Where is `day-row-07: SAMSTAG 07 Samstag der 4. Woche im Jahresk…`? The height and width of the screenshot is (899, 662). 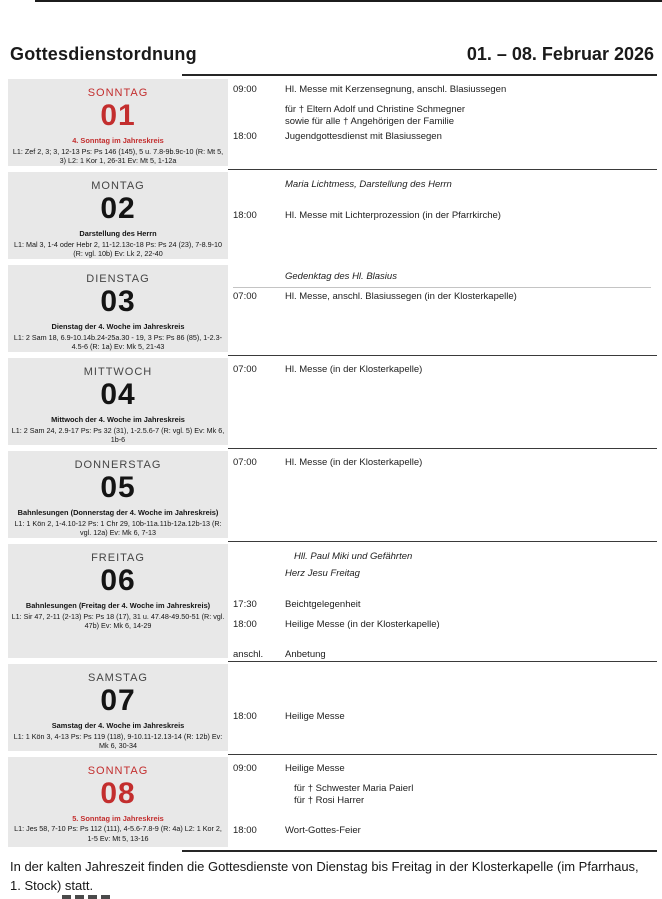
day-row-07: SAMSTAG 07 Samstag der 4. Woche im Jahresk… is located at coordinates (328, 707).